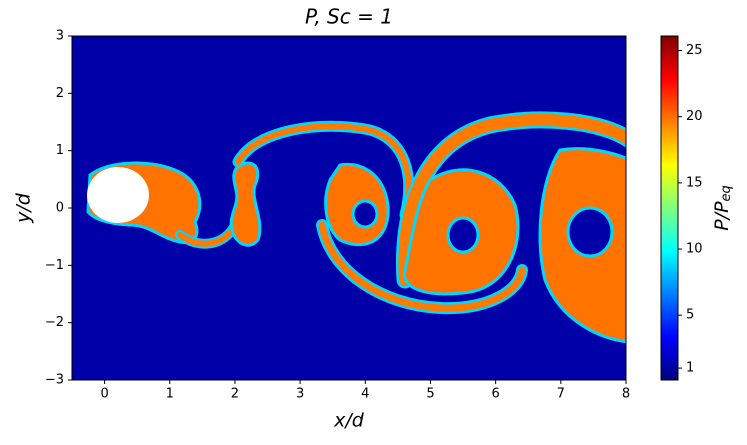 The image size is (747, 445). Describe the element at coordinates (430, 394) in the screenshot. I see `x-tick-label: 5` at that location.